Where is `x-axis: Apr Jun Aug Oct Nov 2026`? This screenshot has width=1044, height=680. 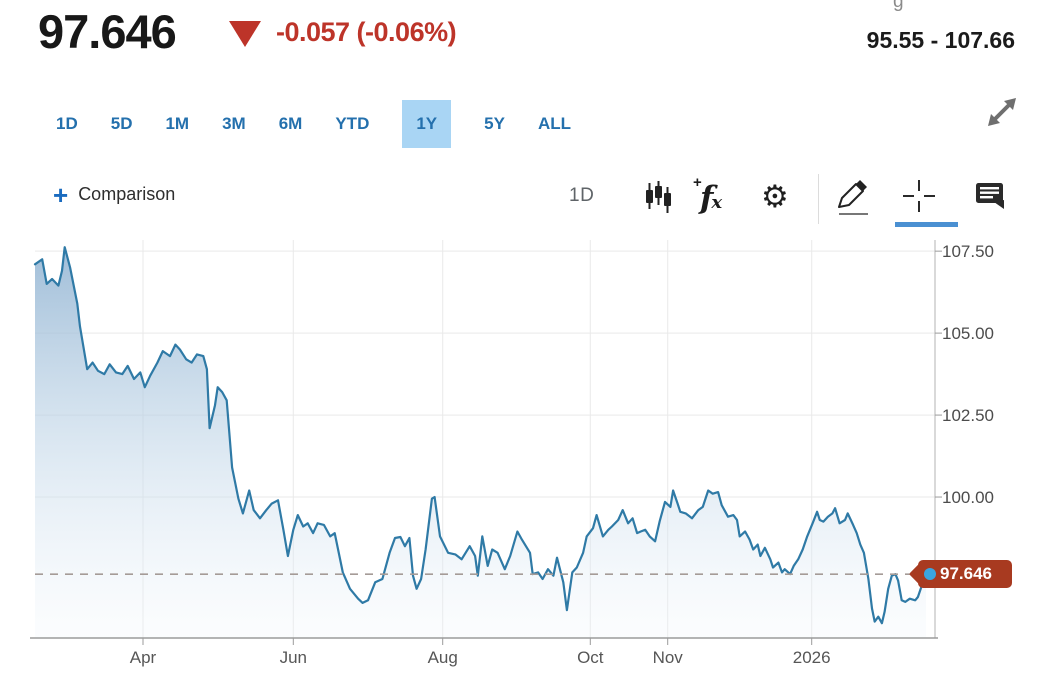
x-axis: Apr Jun Aug Oct Nov 2026 is located at coordinates (522, 661).